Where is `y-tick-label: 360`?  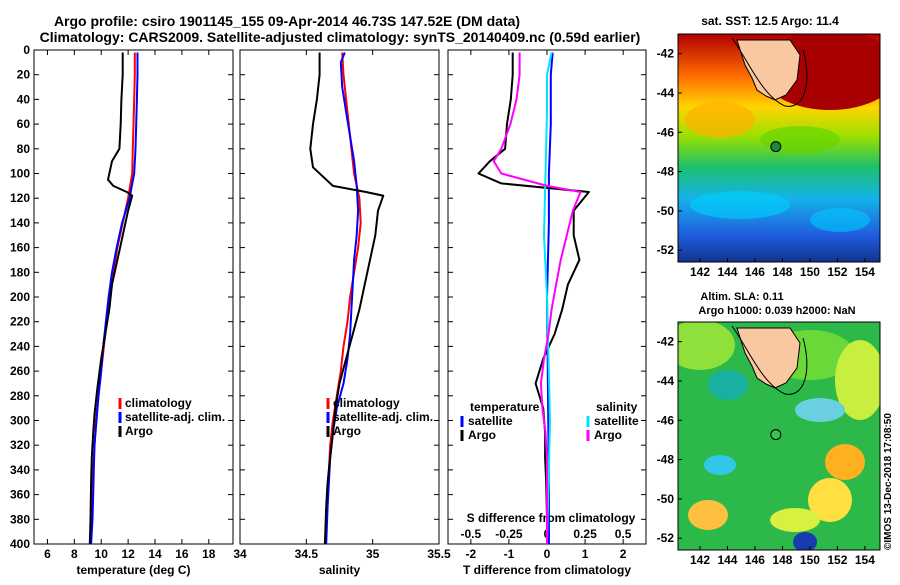 y-tick-label: 360 is located at coordinates (20, 495).